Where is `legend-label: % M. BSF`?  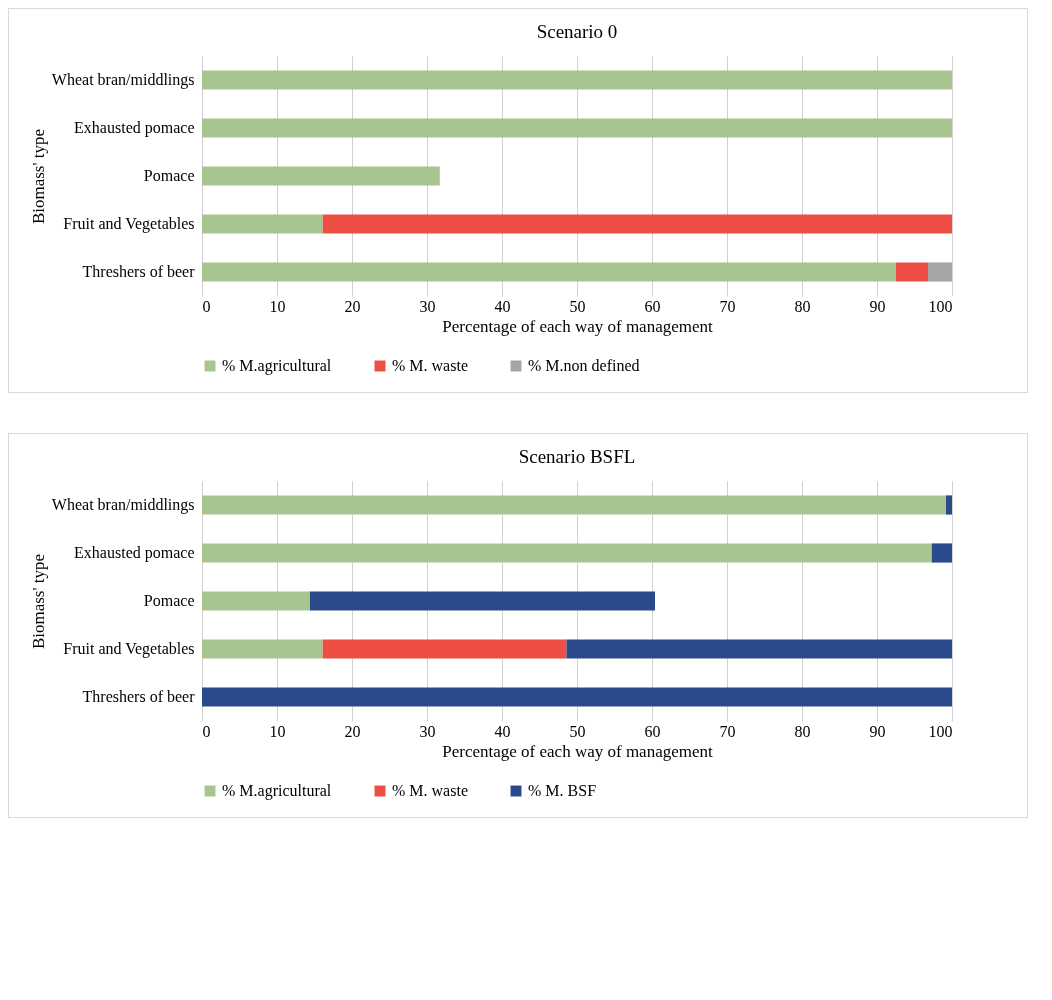
legend-label: % M. BSF is located at coordinates (562, 790).